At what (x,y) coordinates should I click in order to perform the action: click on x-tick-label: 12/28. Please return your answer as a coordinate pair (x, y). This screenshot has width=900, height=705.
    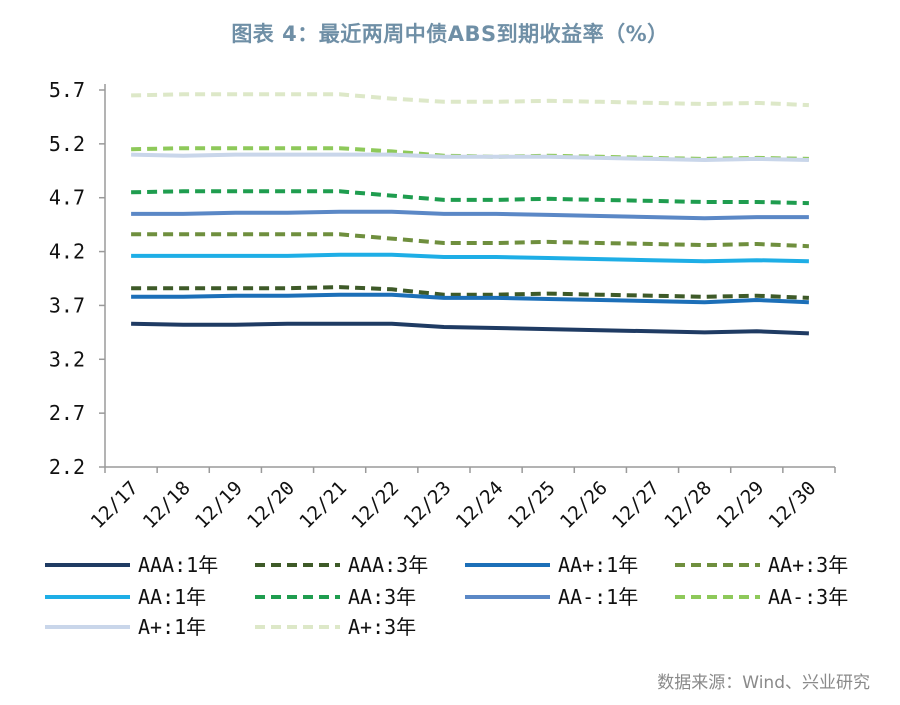
    Looking at the image, I should click on (688, 505).